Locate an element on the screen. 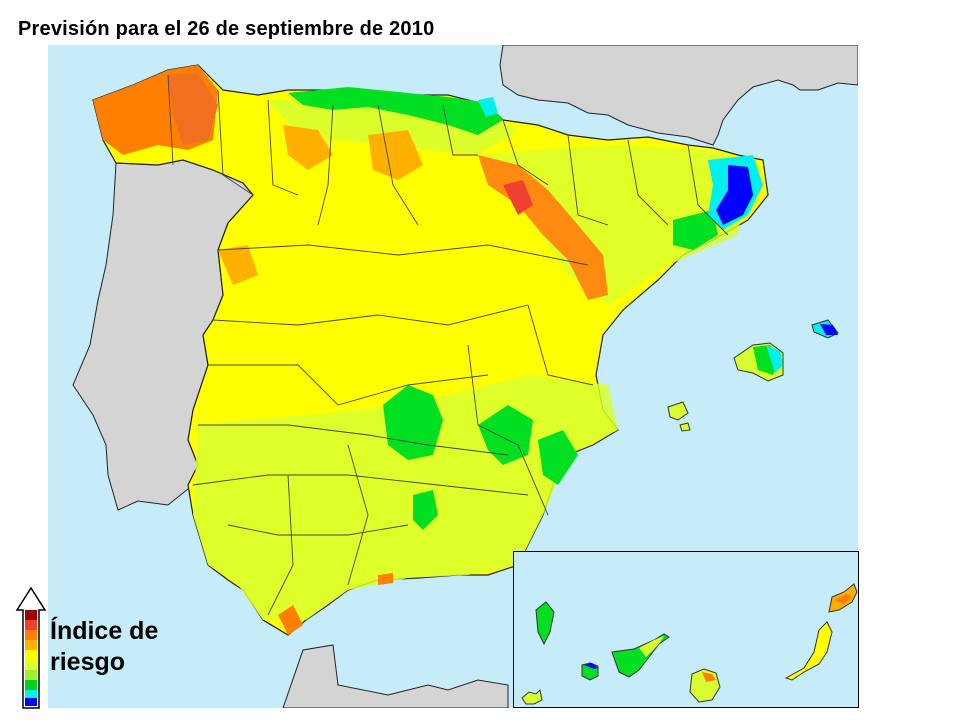 The height and width of the screenshot is (720, 960). legend-label: Índice de riesgo is located at coordinates (104, 647).